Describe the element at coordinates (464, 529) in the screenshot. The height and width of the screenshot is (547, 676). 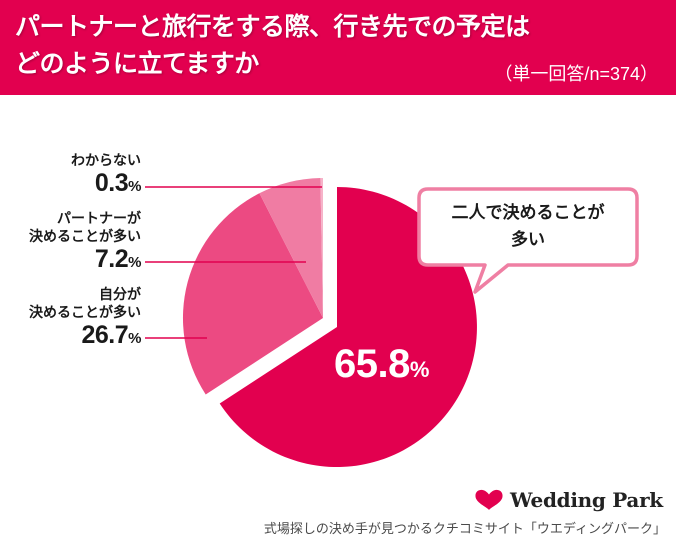
I see `footer-tagline: 式場探しの決め手が見つかるクチコミサイト「ウエディングパーク」` at that location.